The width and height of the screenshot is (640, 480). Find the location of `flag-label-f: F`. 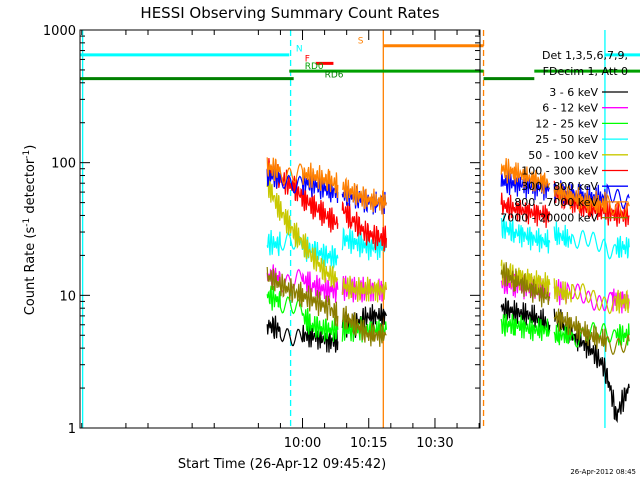

flag-label-f: F is located at coordinates (307, 59).